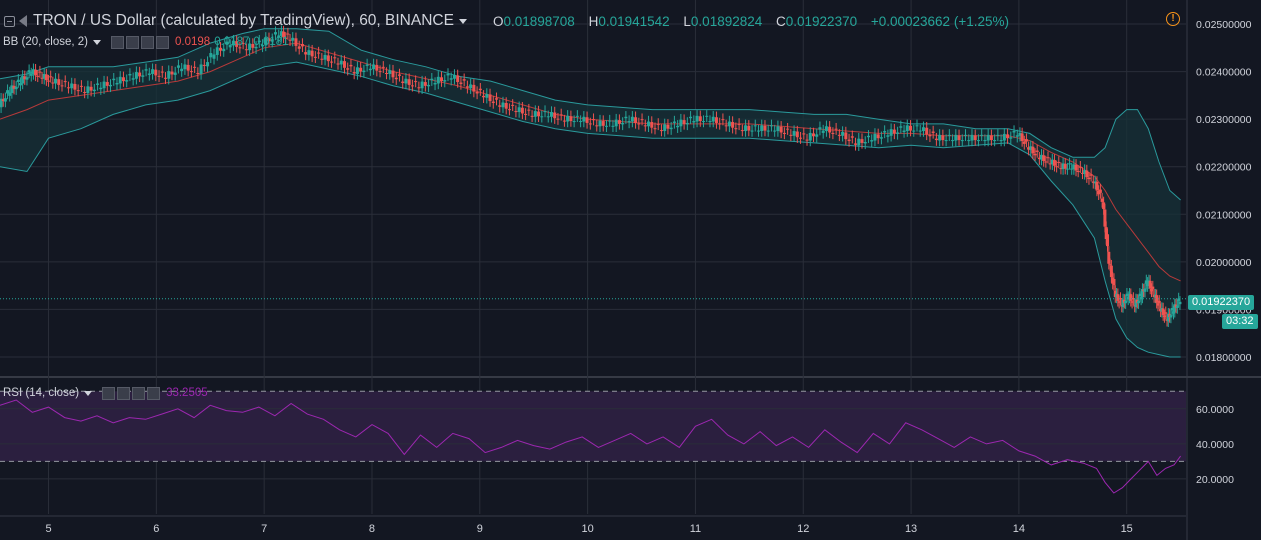 Image resolution: width=1261 pixels, height=540 pixels. What do you see at coordinates (695, 529) in the screenshot?
I see `x-tick-label: 11` at bounding box center [695, 529].